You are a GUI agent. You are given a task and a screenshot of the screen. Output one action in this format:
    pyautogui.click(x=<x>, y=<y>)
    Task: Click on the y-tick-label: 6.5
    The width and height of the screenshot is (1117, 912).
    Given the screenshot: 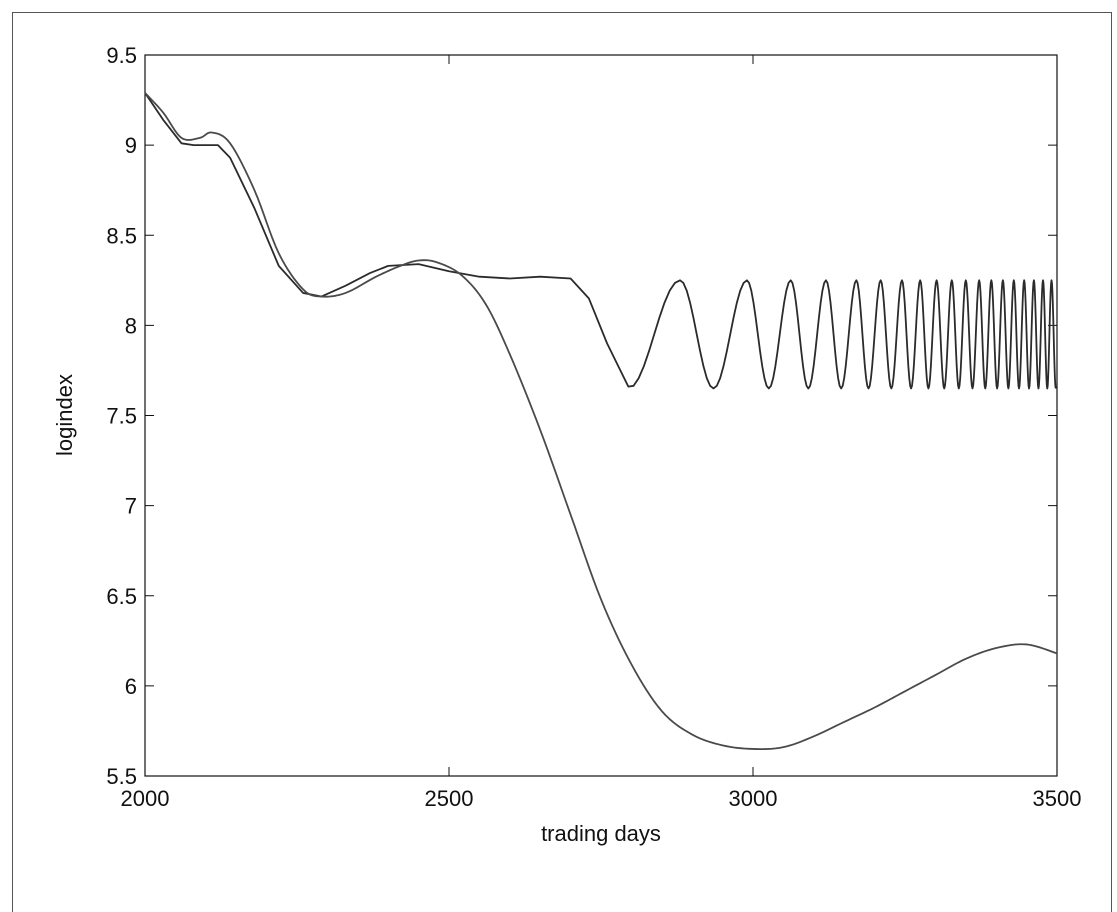 What is the action you would take?
    pyautogui.click(x=121, y=596)
    